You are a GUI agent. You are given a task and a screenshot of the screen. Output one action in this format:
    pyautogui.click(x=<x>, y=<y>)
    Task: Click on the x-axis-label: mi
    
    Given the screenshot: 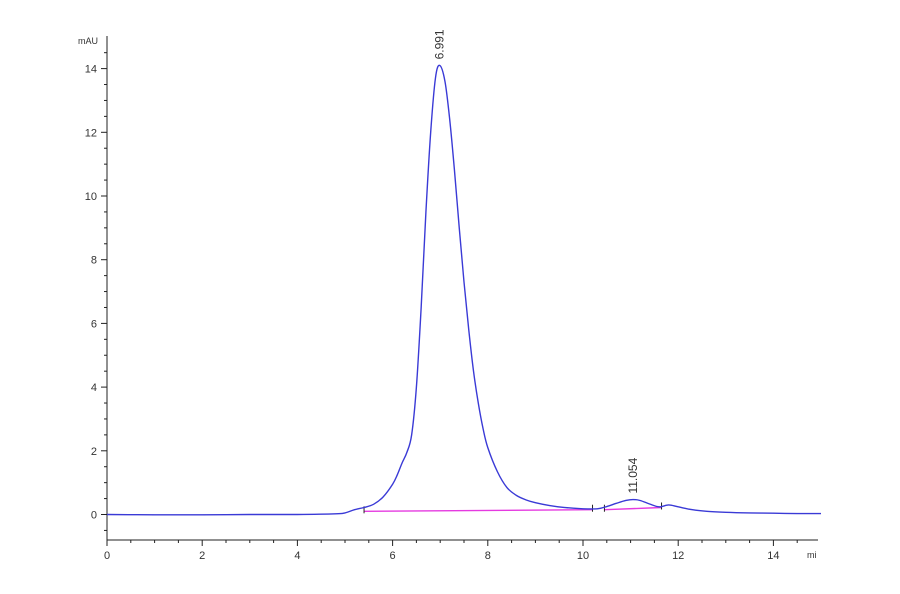 What is the action you would take?
    pyautogui.click(x=812, y=555)
    